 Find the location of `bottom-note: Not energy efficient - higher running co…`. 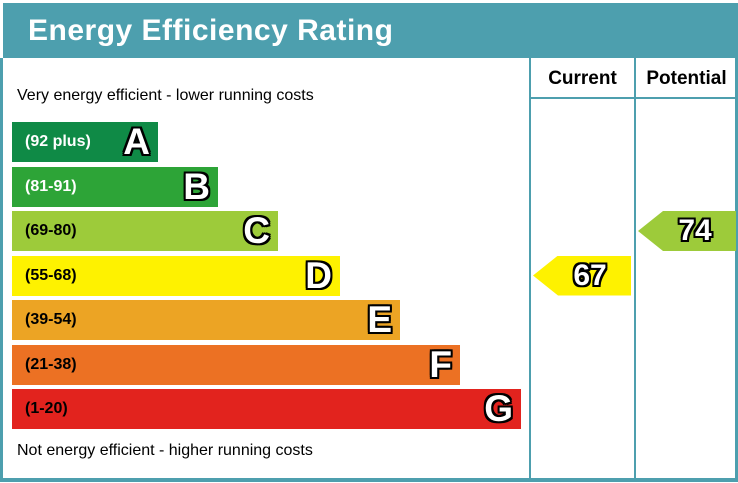

bottom-note: Not energy efficient - higher running co… is located at coordinates (165, 450).